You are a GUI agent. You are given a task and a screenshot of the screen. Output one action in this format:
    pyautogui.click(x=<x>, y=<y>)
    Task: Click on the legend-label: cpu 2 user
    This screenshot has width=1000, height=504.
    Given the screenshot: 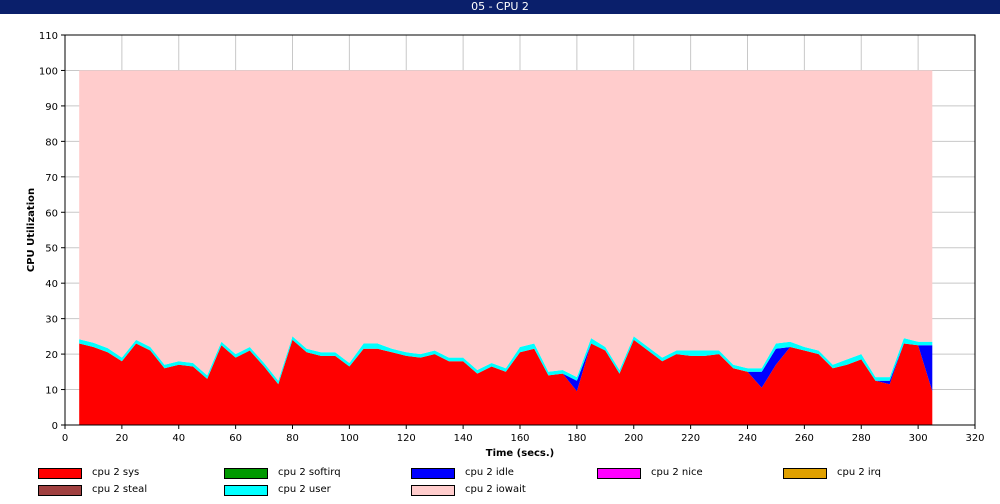 What is the action you would take?
    pyautogui.click(x=304, y=489)
    